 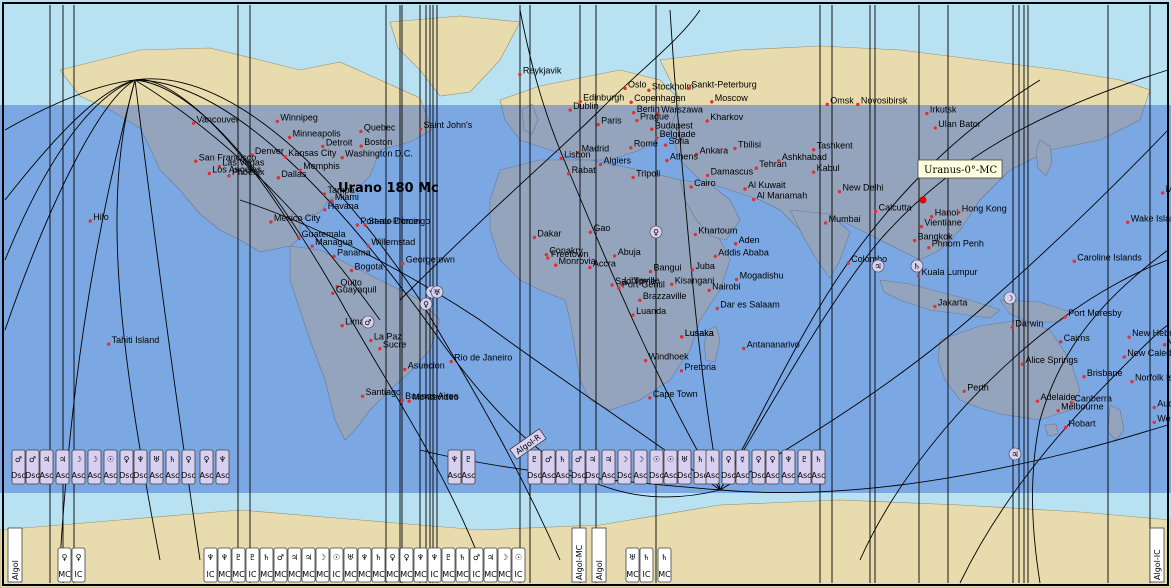 I want to click on city: Al Manamah, so click(x=779, y=196).